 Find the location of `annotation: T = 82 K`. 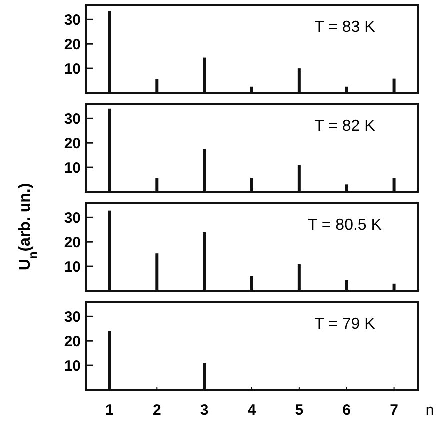

annotation: T = 82 K is located at coordinates (345, 126).